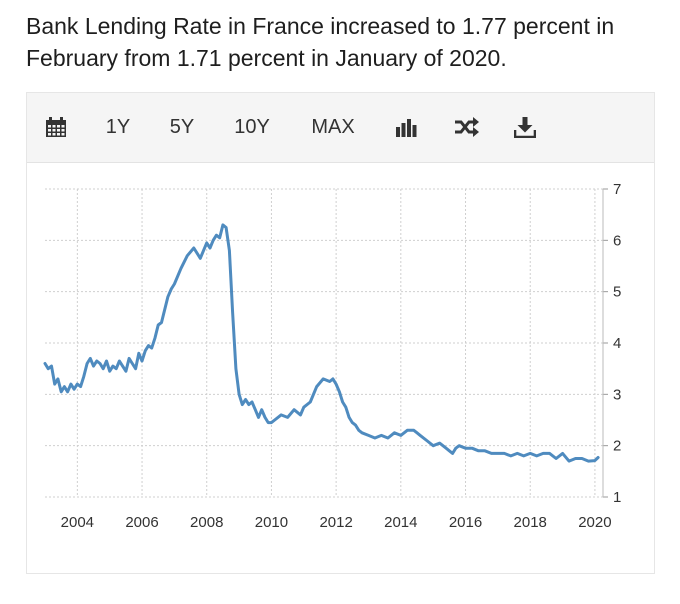 The height and width of the screenshot is (604, 680). I want to click on x-tick-label: 2016, so click(465, 522).